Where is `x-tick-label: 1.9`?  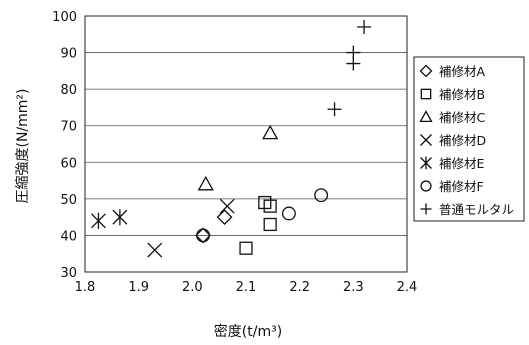 x-tick-label: 1.9 is located at coordinates (138, 287).